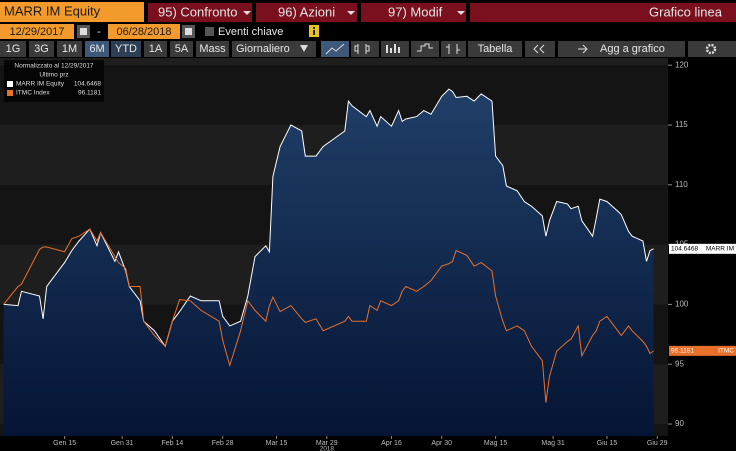 The image size is (736, 451). What do you see at coordinates (87, 84) in the screenshot?
I see `legend-value: 104.6468` at bounding box center [87, 84].